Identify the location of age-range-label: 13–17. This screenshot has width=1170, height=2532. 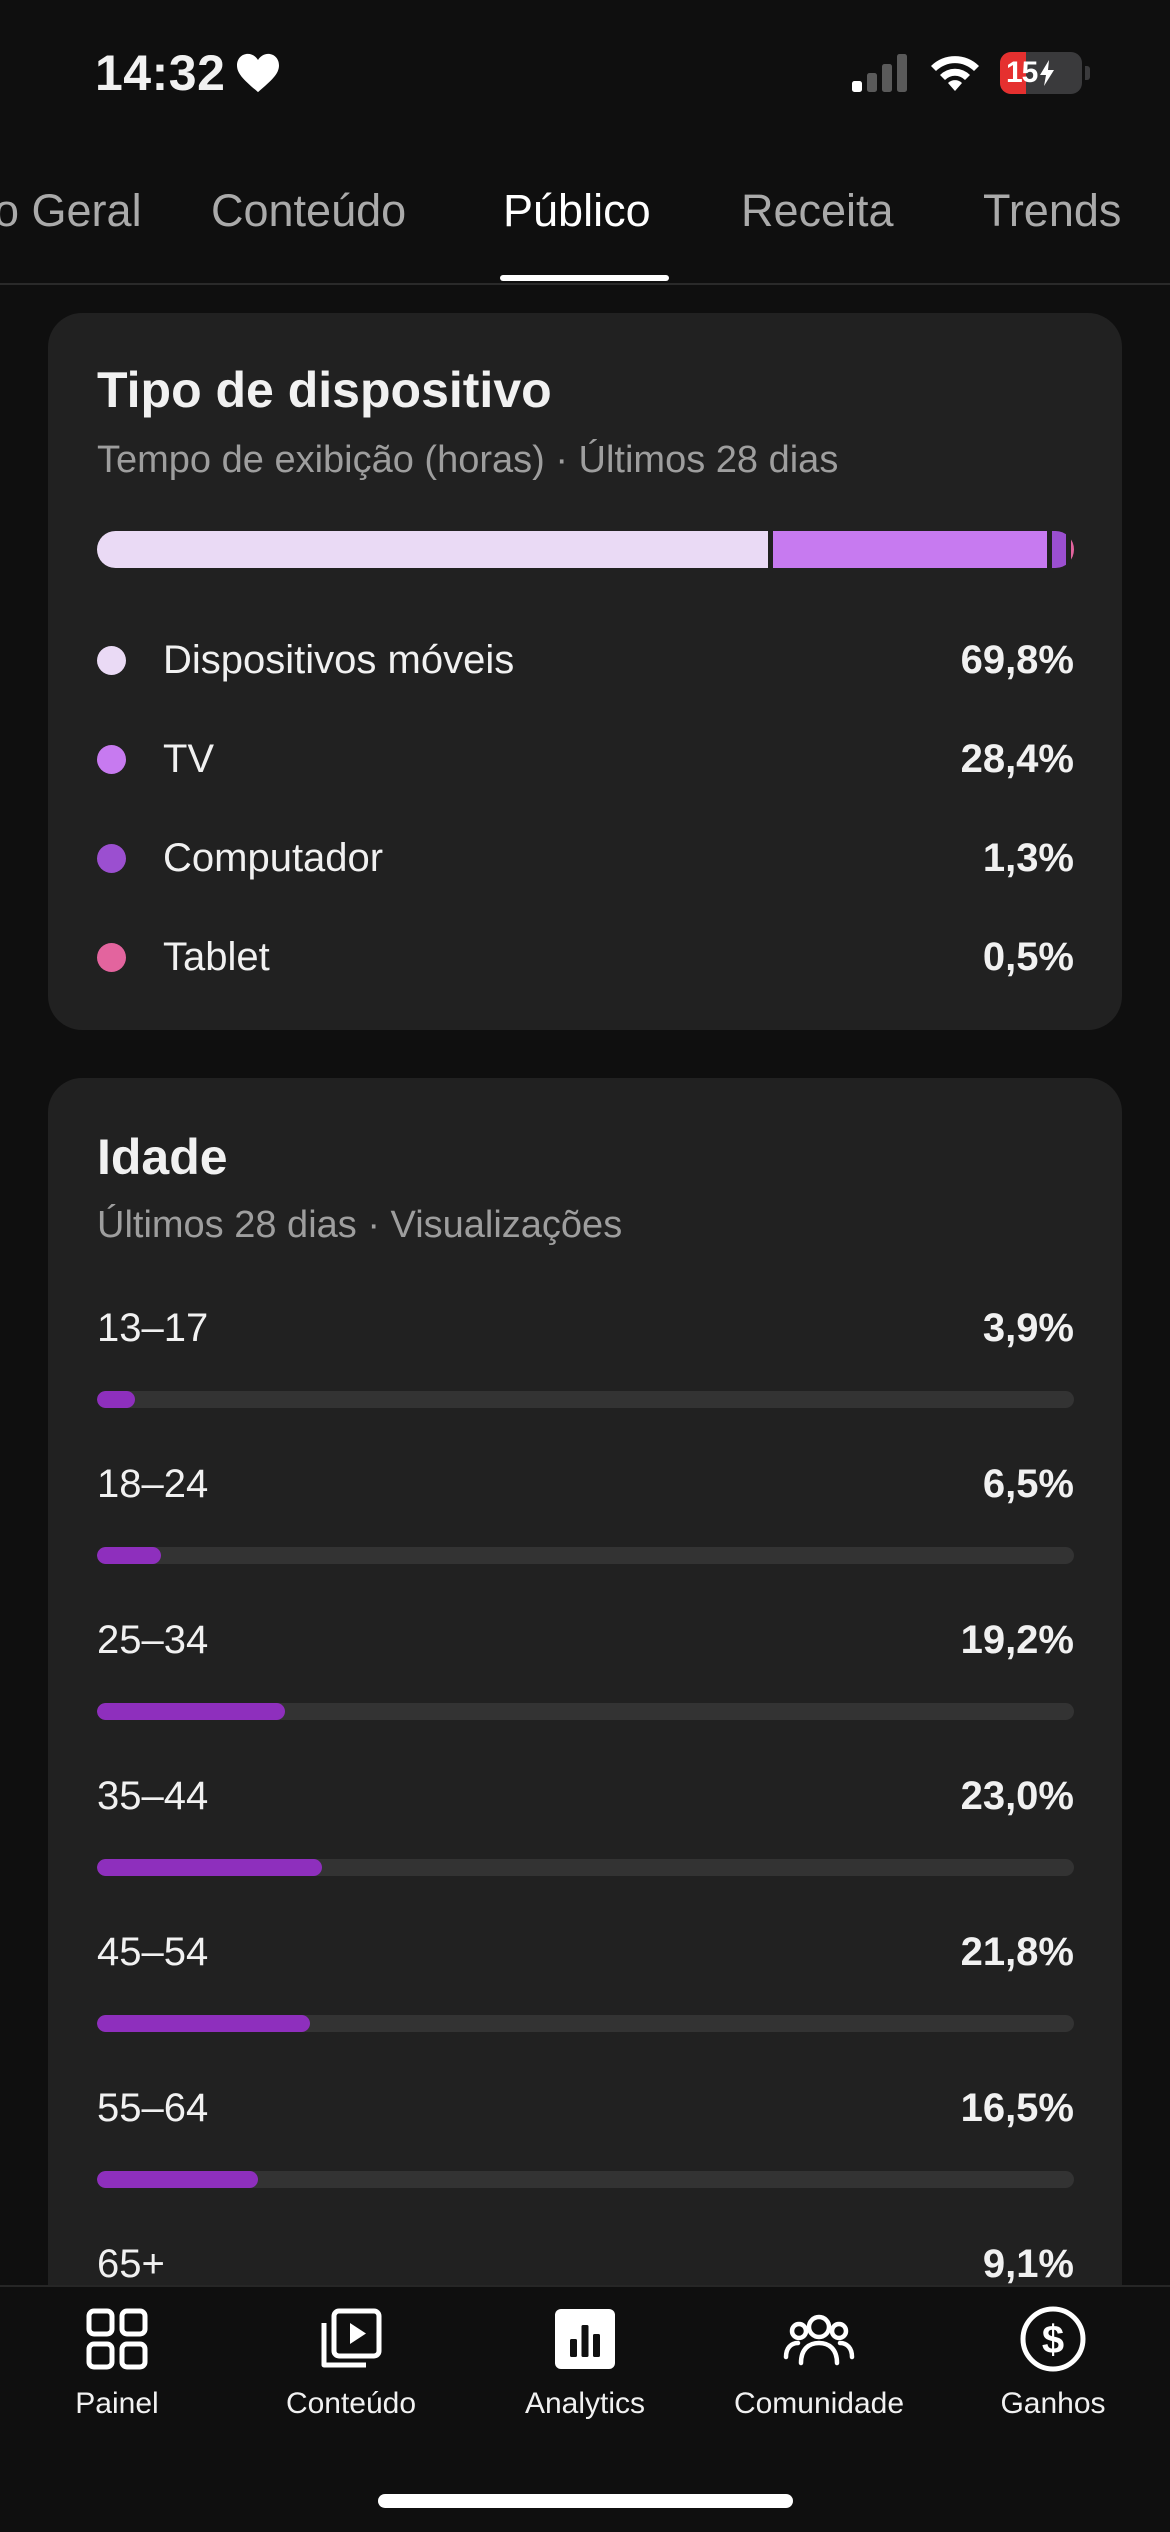
(153, 1328).